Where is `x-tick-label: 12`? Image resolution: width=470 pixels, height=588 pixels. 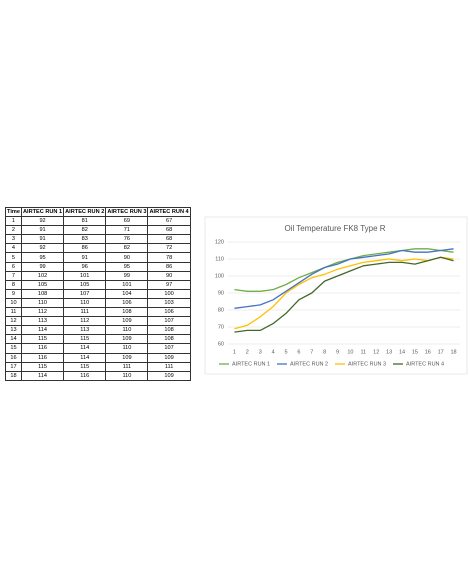
x-tick-label: 12 is located at coordinates (376, 352).